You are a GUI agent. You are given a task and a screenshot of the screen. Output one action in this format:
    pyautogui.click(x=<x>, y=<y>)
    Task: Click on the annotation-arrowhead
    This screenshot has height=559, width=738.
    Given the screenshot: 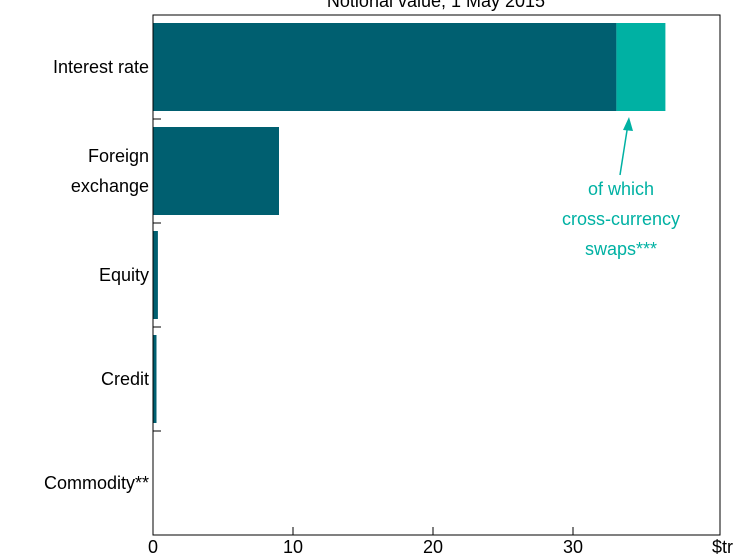 What is the action you would take?
    pyautogui.click(x=628, y=124)
    